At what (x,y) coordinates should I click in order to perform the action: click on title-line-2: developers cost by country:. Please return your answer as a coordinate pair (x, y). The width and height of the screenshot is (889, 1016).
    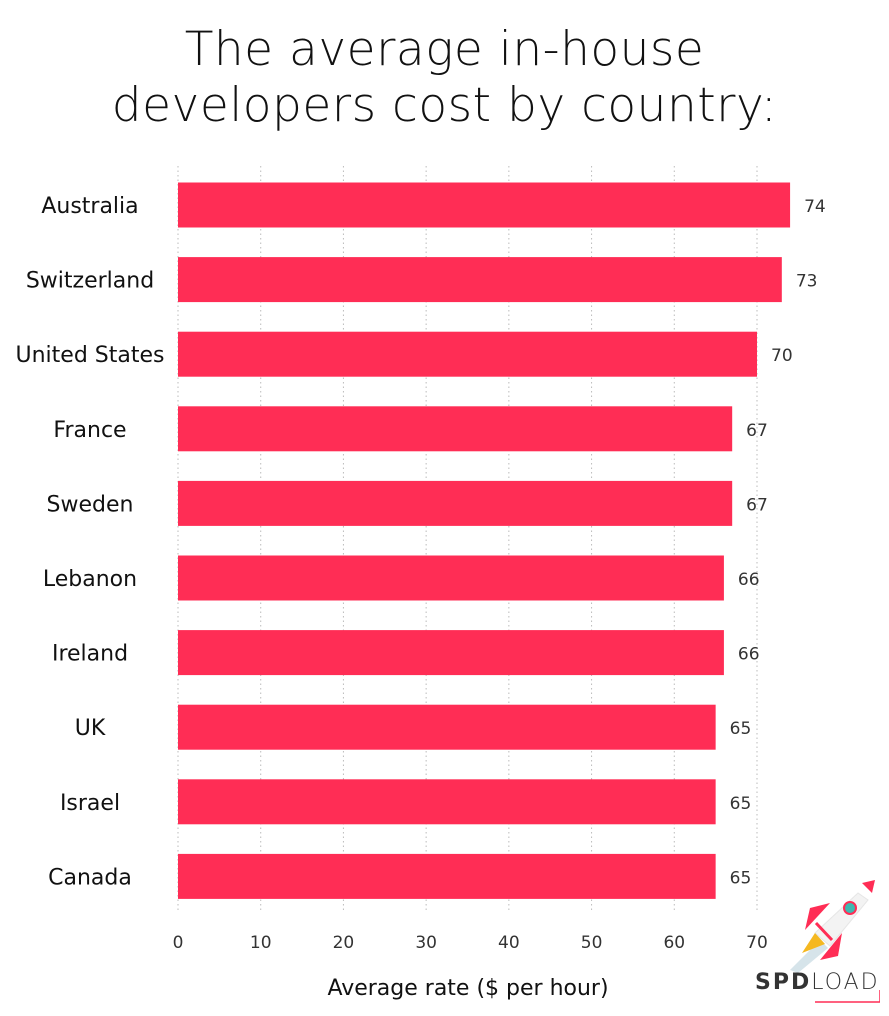
    Looking at the image, I should click on (444, 105).